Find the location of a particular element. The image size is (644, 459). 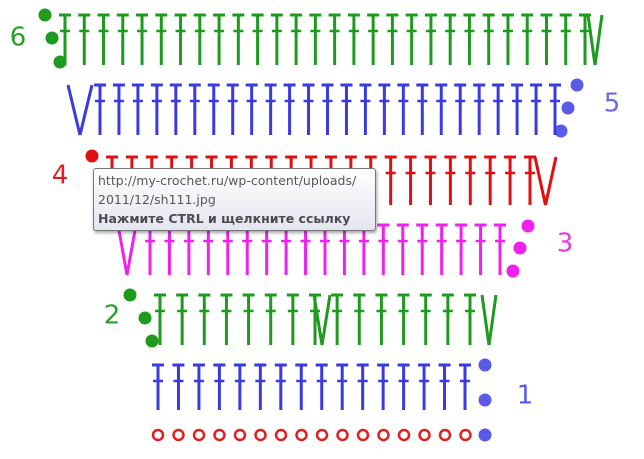

tooltip-hint: Нажмите CTRL и щелкните ссылку is located at coordinates (224, 218).